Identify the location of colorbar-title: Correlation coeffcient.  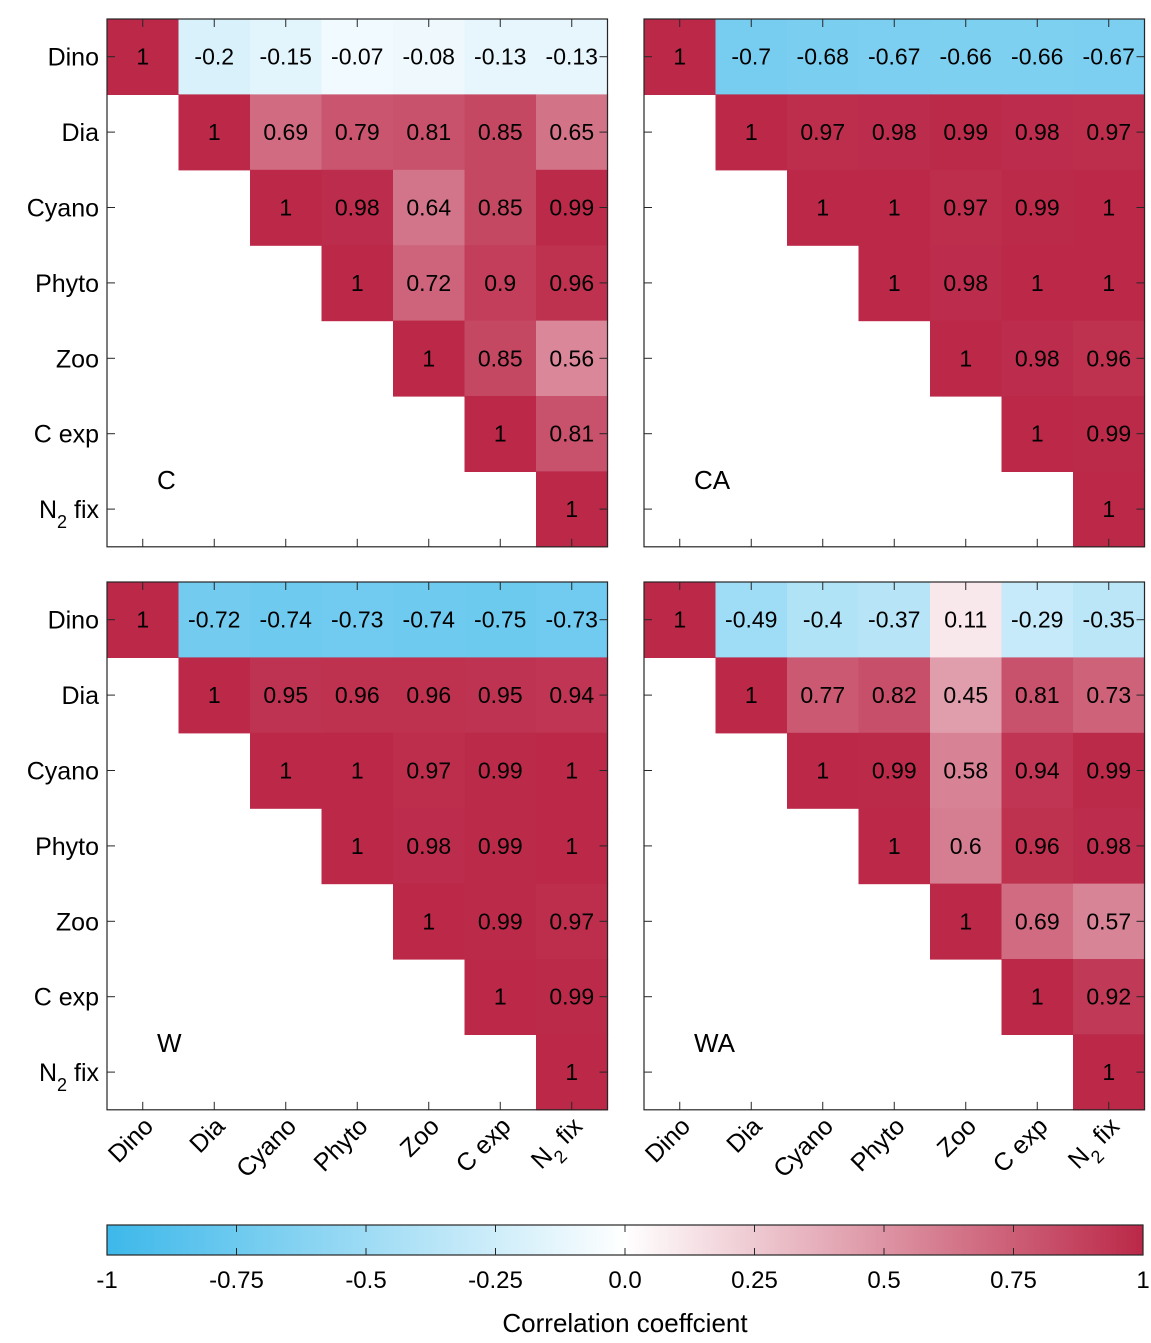
(625, 1323).